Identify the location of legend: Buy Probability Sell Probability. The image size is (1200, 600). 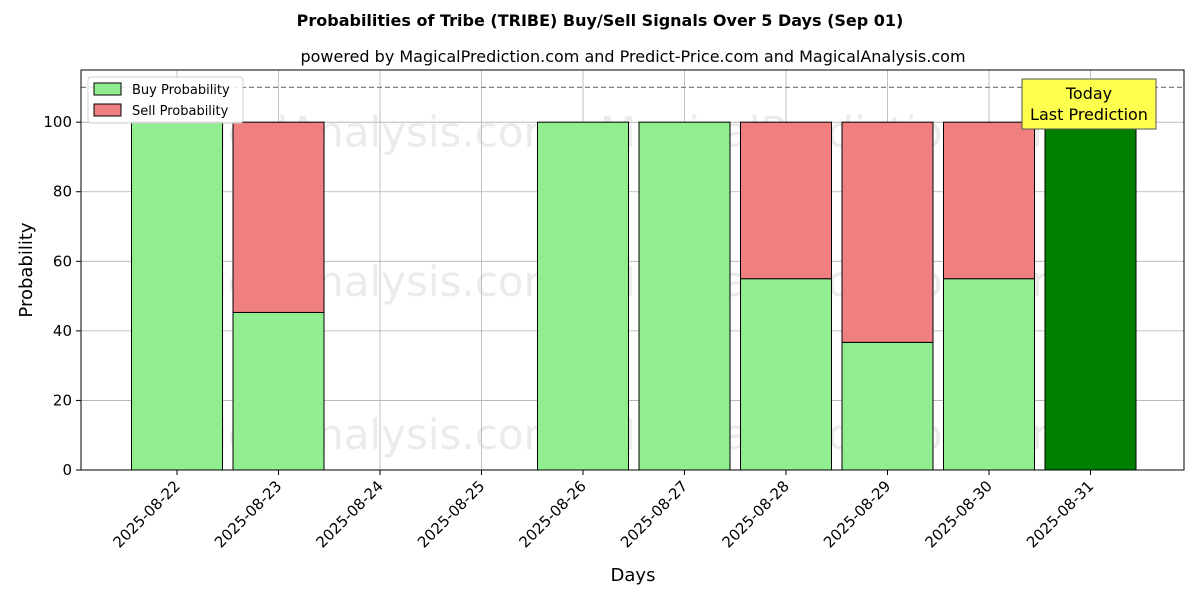
(165, 100).